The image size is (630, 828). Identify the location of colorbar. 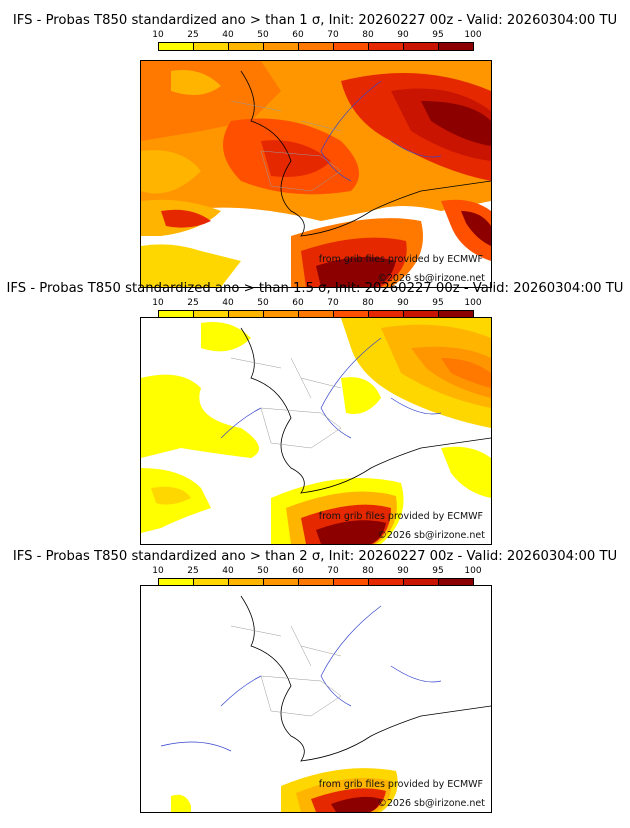
(316, 46).